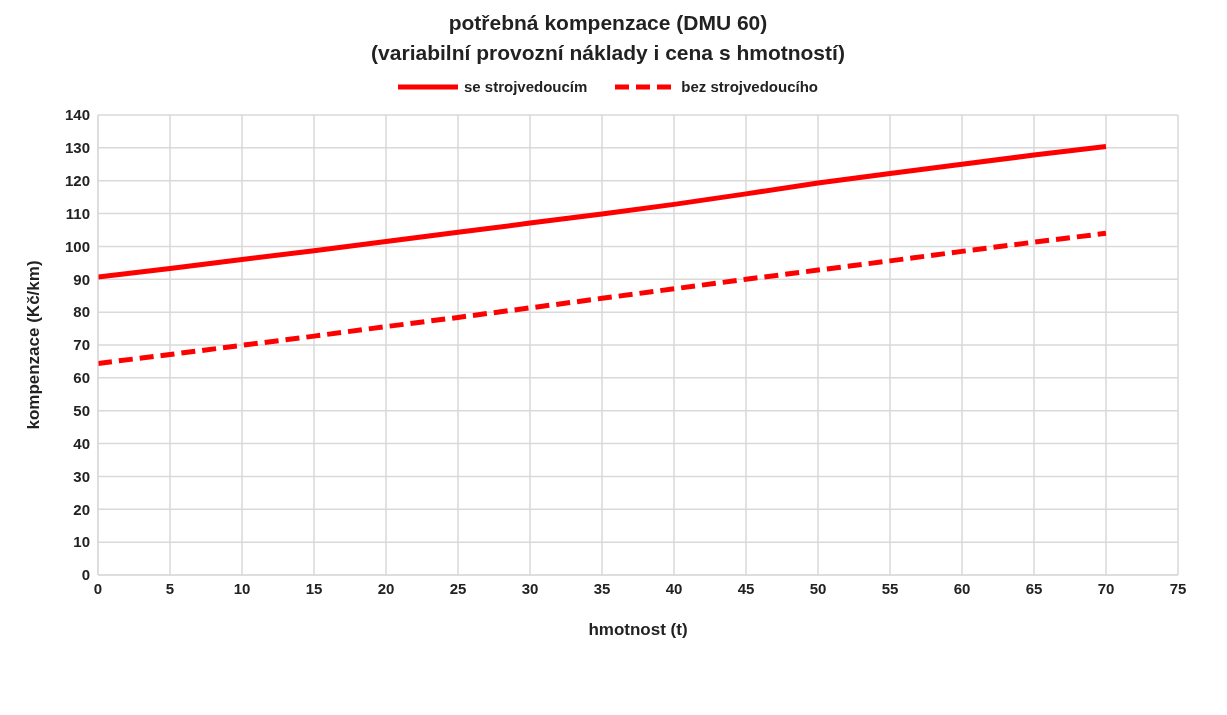  Describe the element at coordinates (674, 588) in the screenshot. I see `x-tick-label: 40` at that location.